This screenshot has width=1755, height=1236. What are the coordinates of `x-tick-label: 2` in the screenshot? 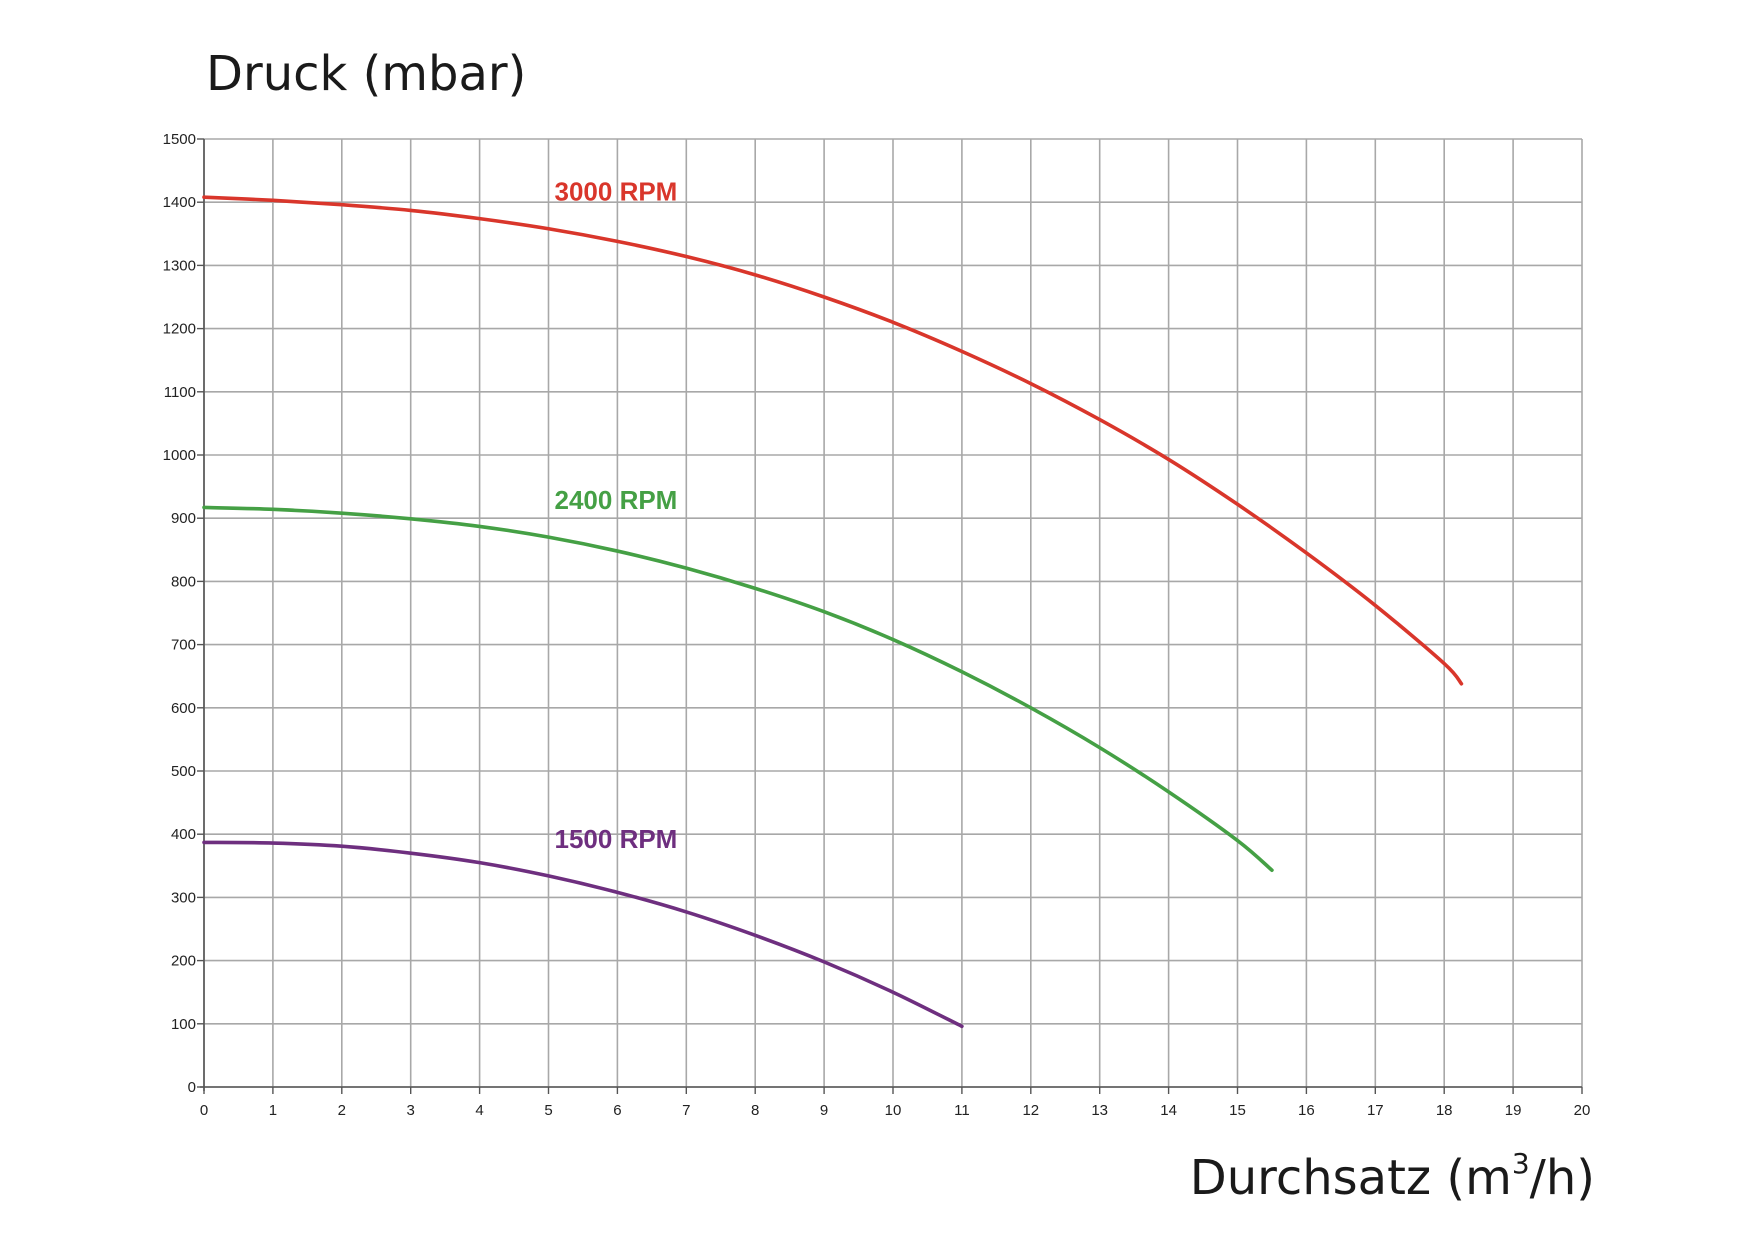 It's located at (342, 1110).